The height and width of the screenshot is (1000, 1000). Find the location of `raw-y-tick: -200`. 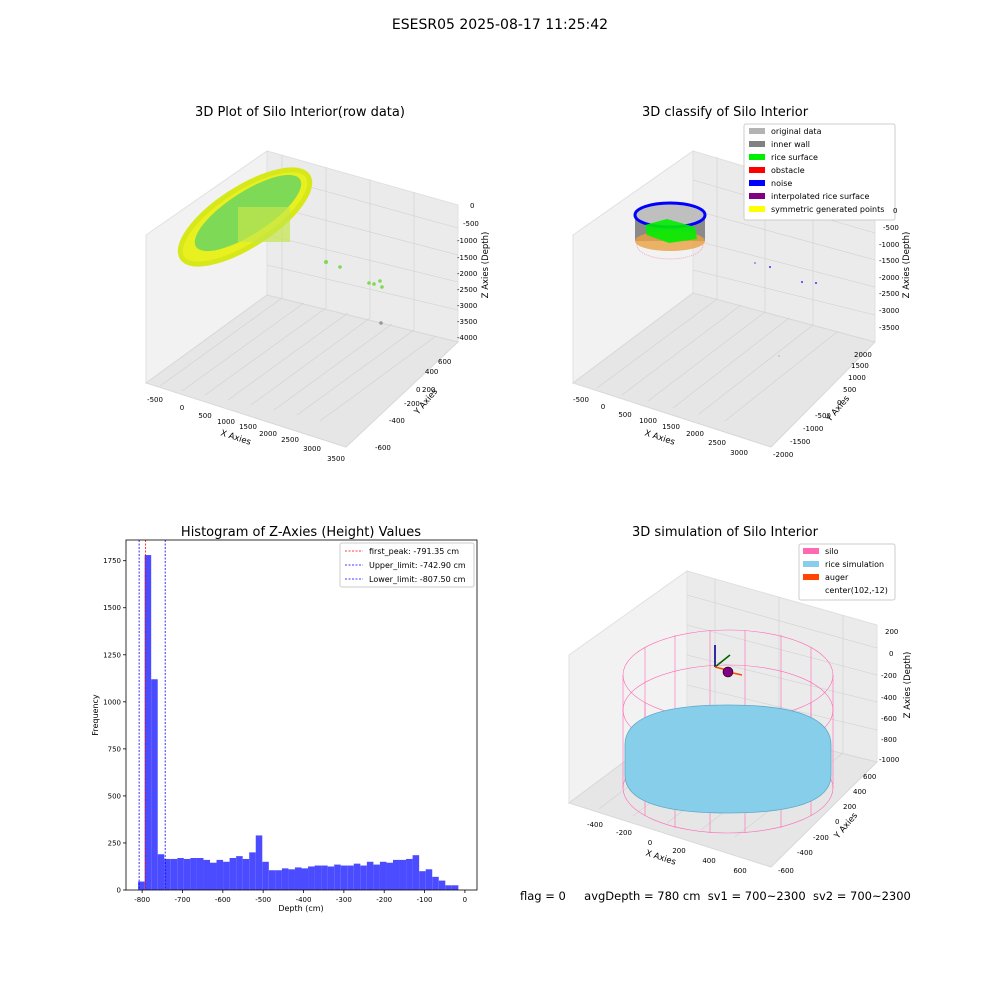

raw-y-tick: -200 is located at coordinates (412, 404).